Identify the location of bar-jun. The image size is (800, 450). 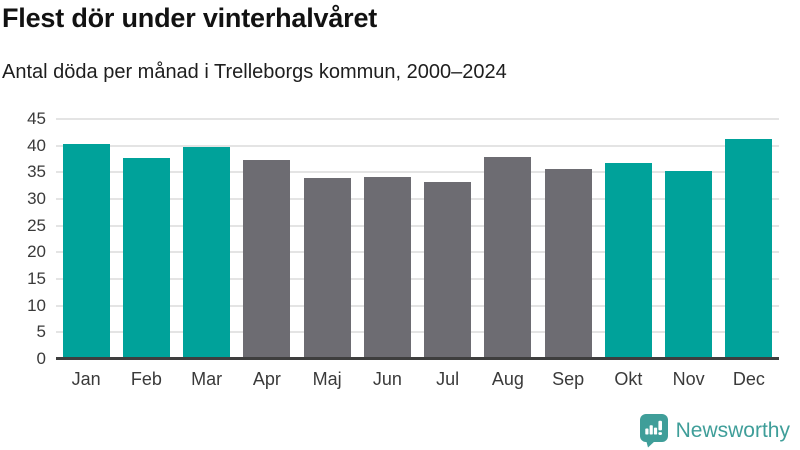
(387, 268).